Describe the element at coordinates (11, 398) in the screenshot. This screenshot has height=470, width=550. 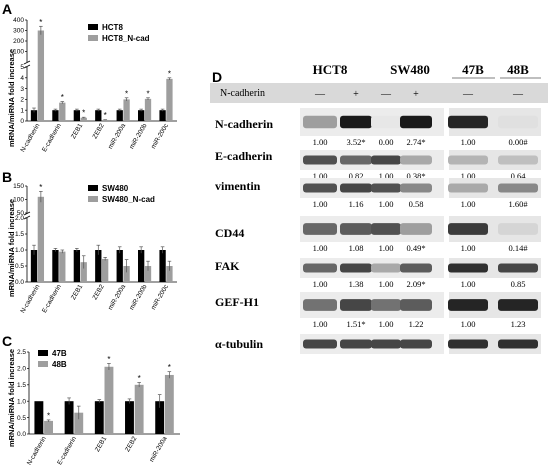
I see `y-axis-label-c: mRNA/miRNA fold increase` at that location.